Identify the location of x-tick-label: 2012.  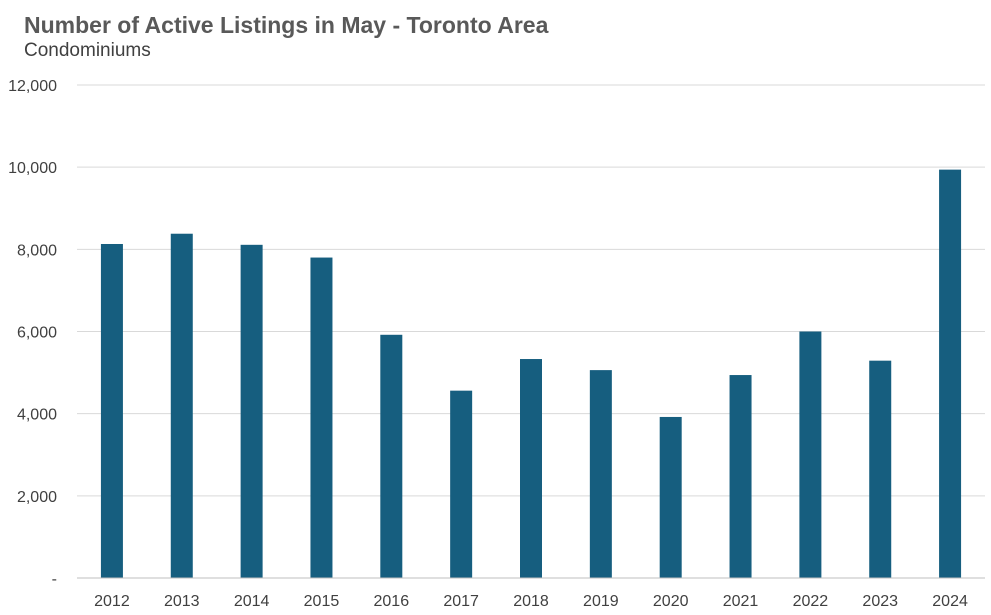
(112, 601).